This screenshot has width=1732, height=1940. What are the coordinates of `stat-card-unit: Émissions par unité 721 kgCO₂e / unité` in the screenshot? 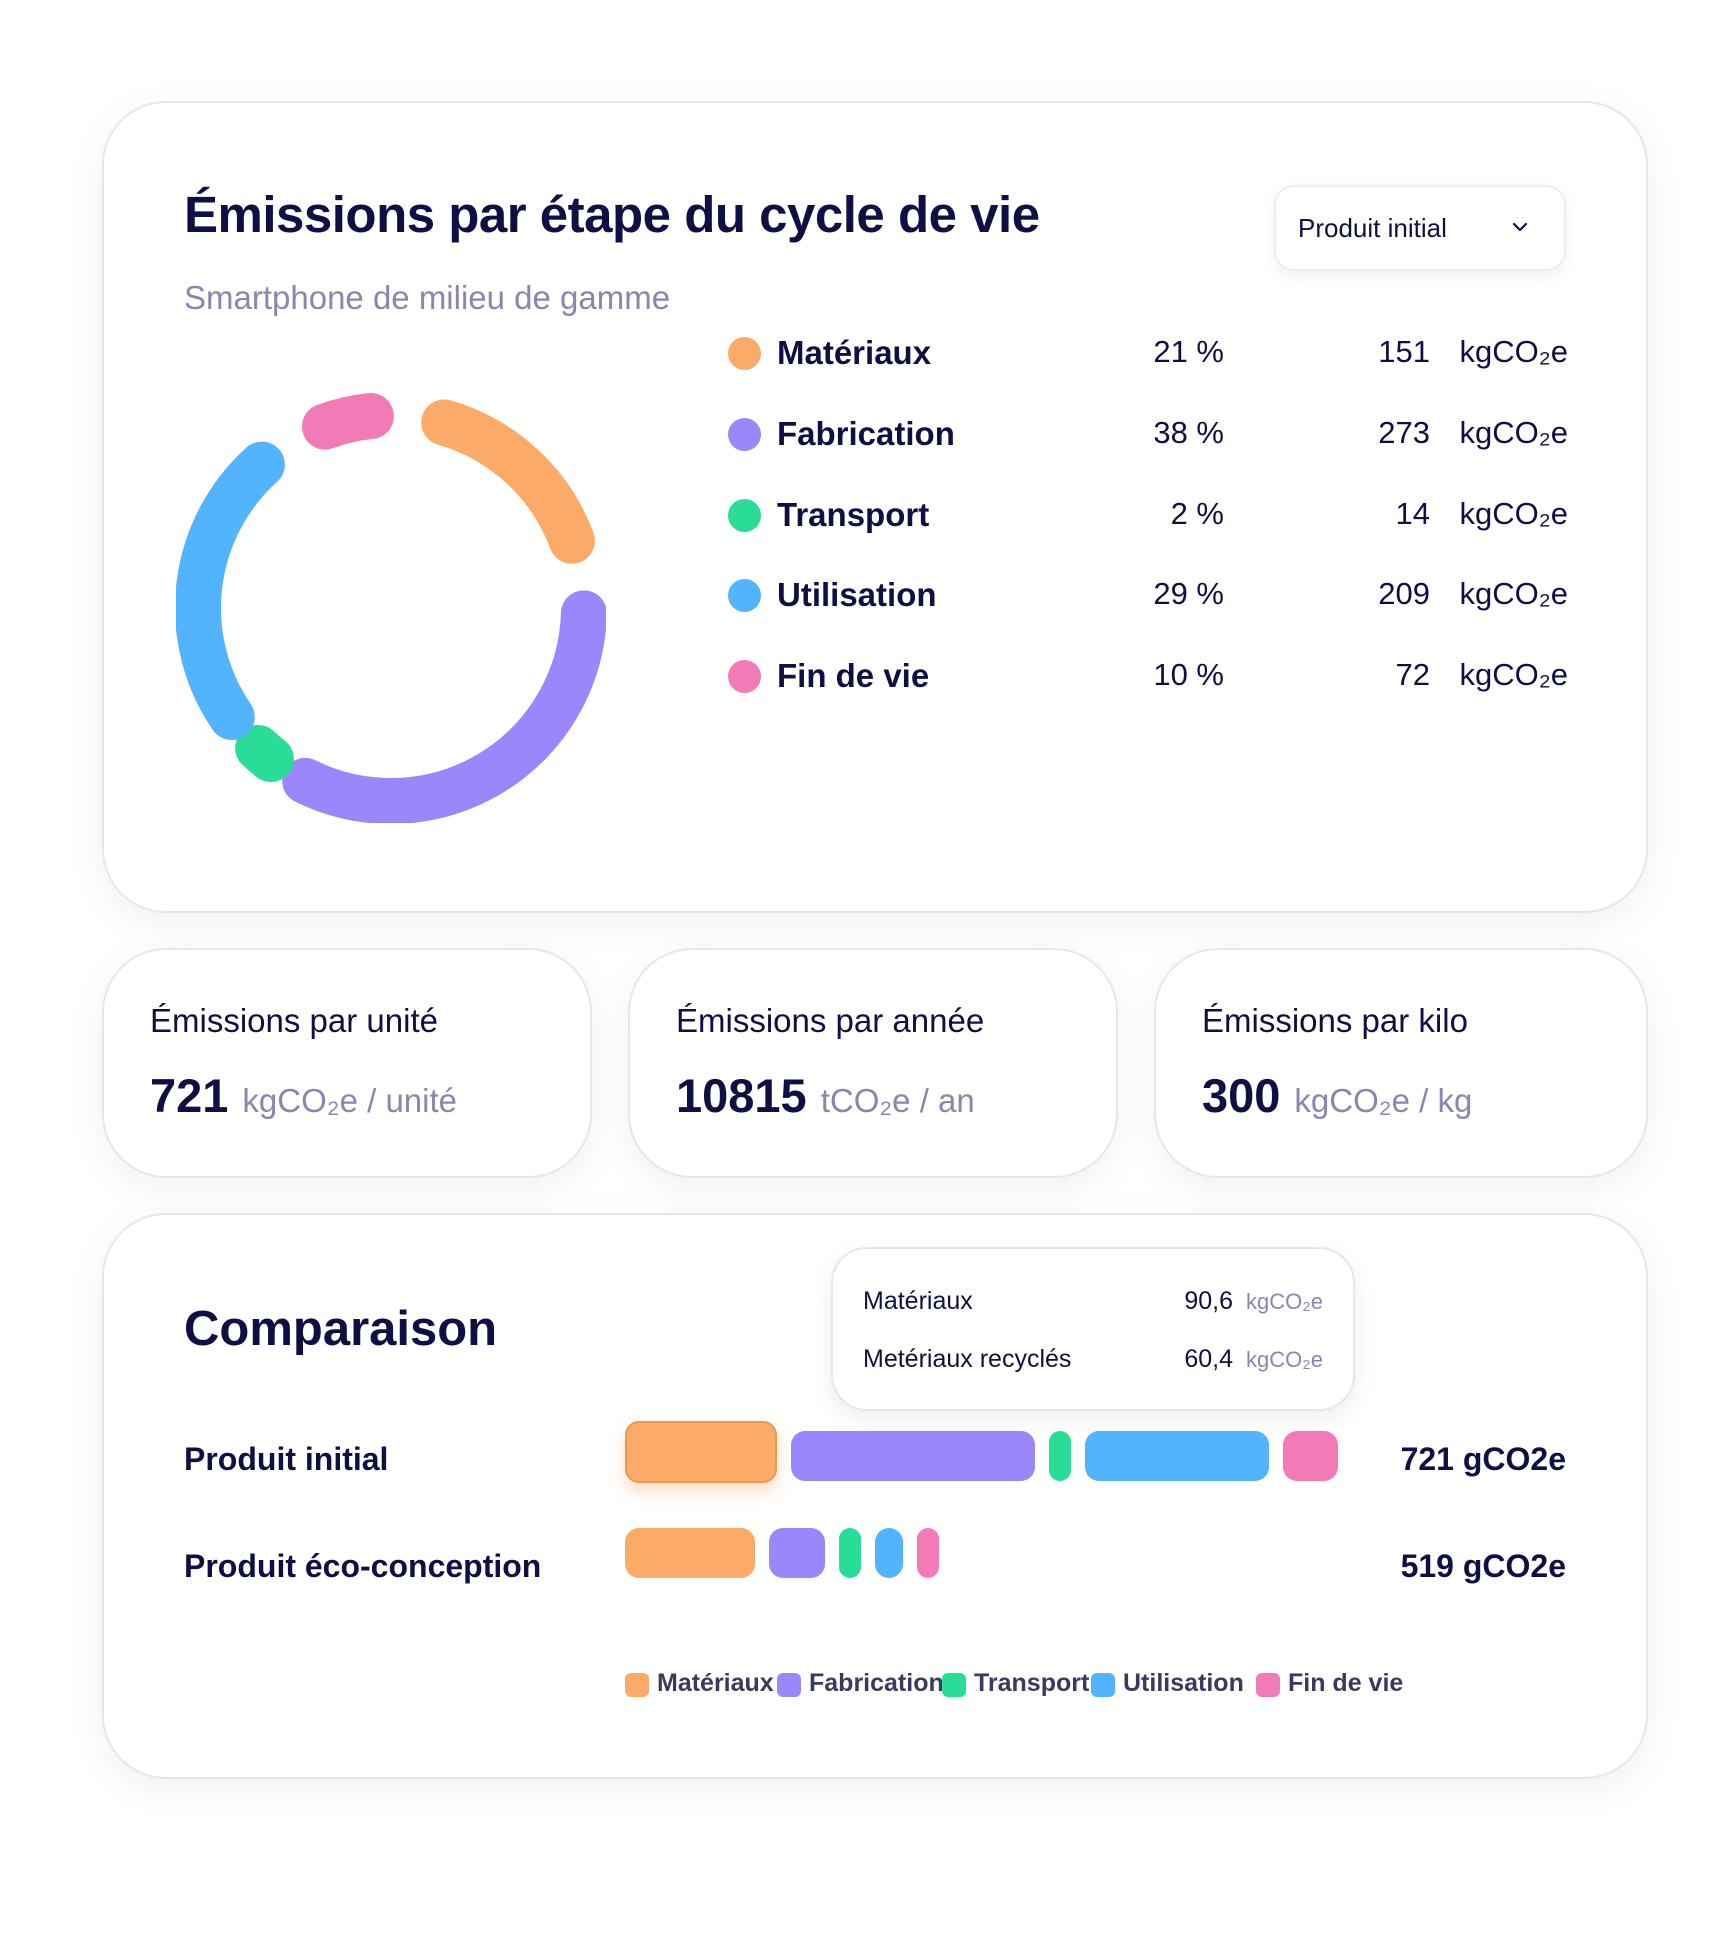 It's located at (347, 1063).